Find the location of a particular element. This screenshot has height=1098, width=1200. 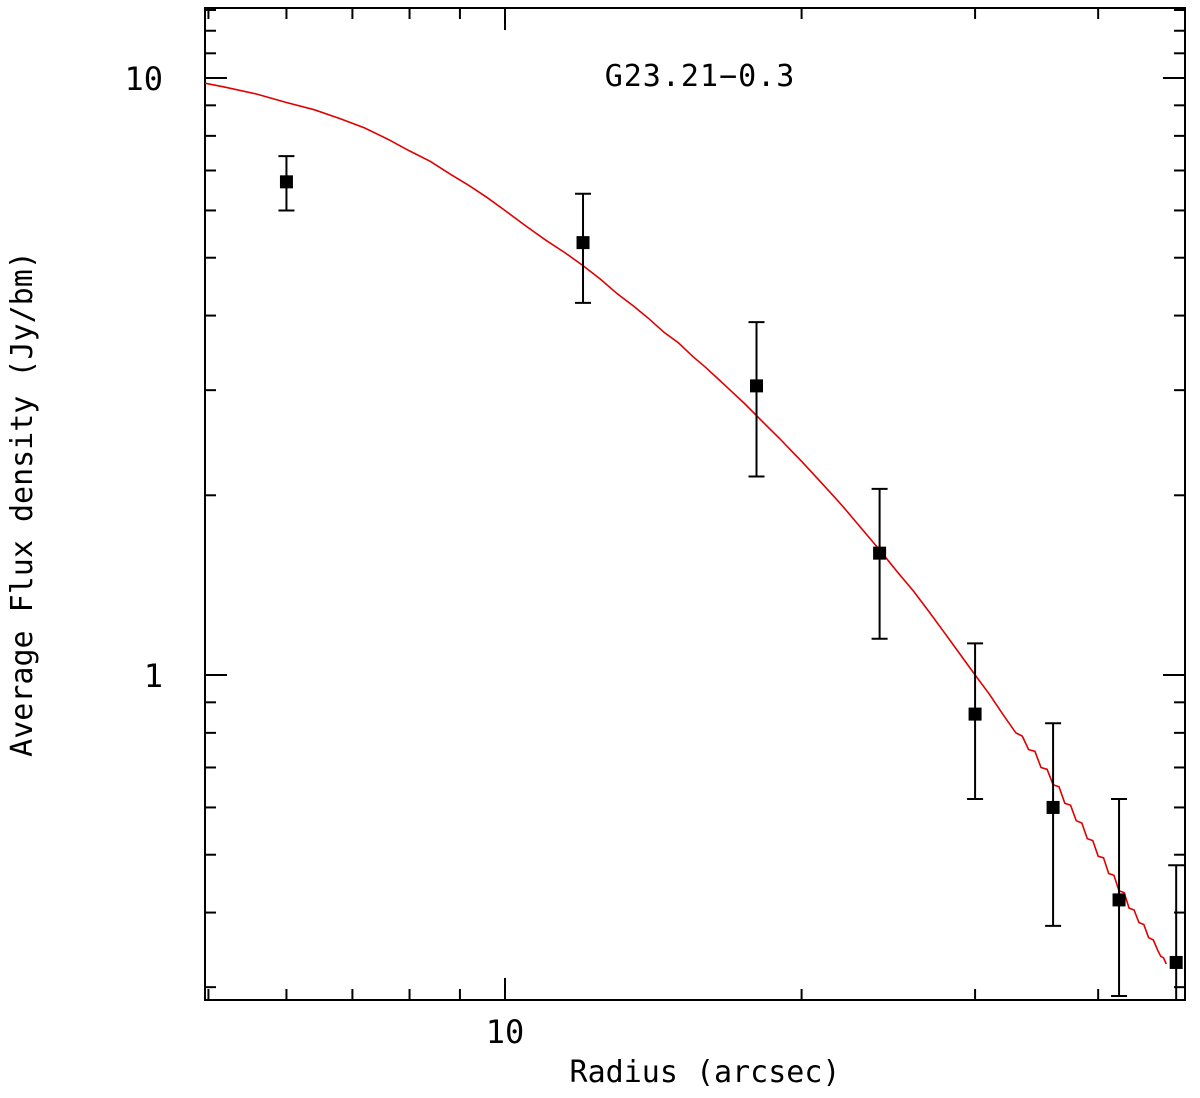

chart-title: G23.21−0.3 is located at coordinates (700, 76).